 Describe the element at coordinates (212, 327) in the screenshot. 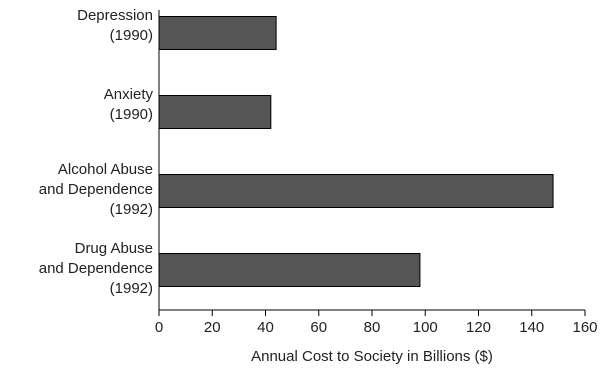

I see `x-tick-label: 20` at that location.